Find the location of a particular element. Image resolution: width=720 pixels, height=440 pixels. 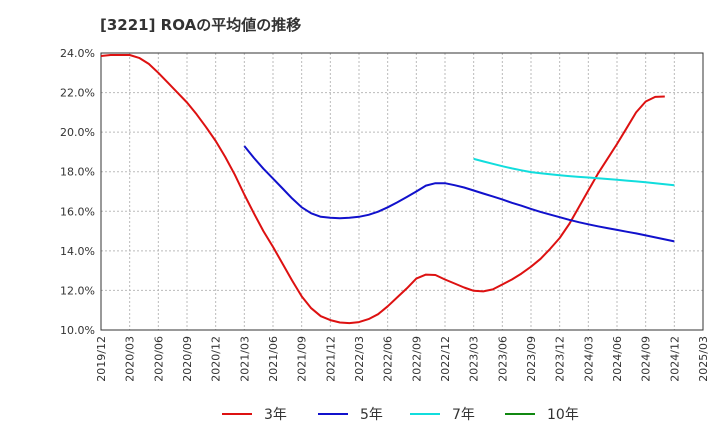

series-line-5年 is located at coordinates (459, 194).